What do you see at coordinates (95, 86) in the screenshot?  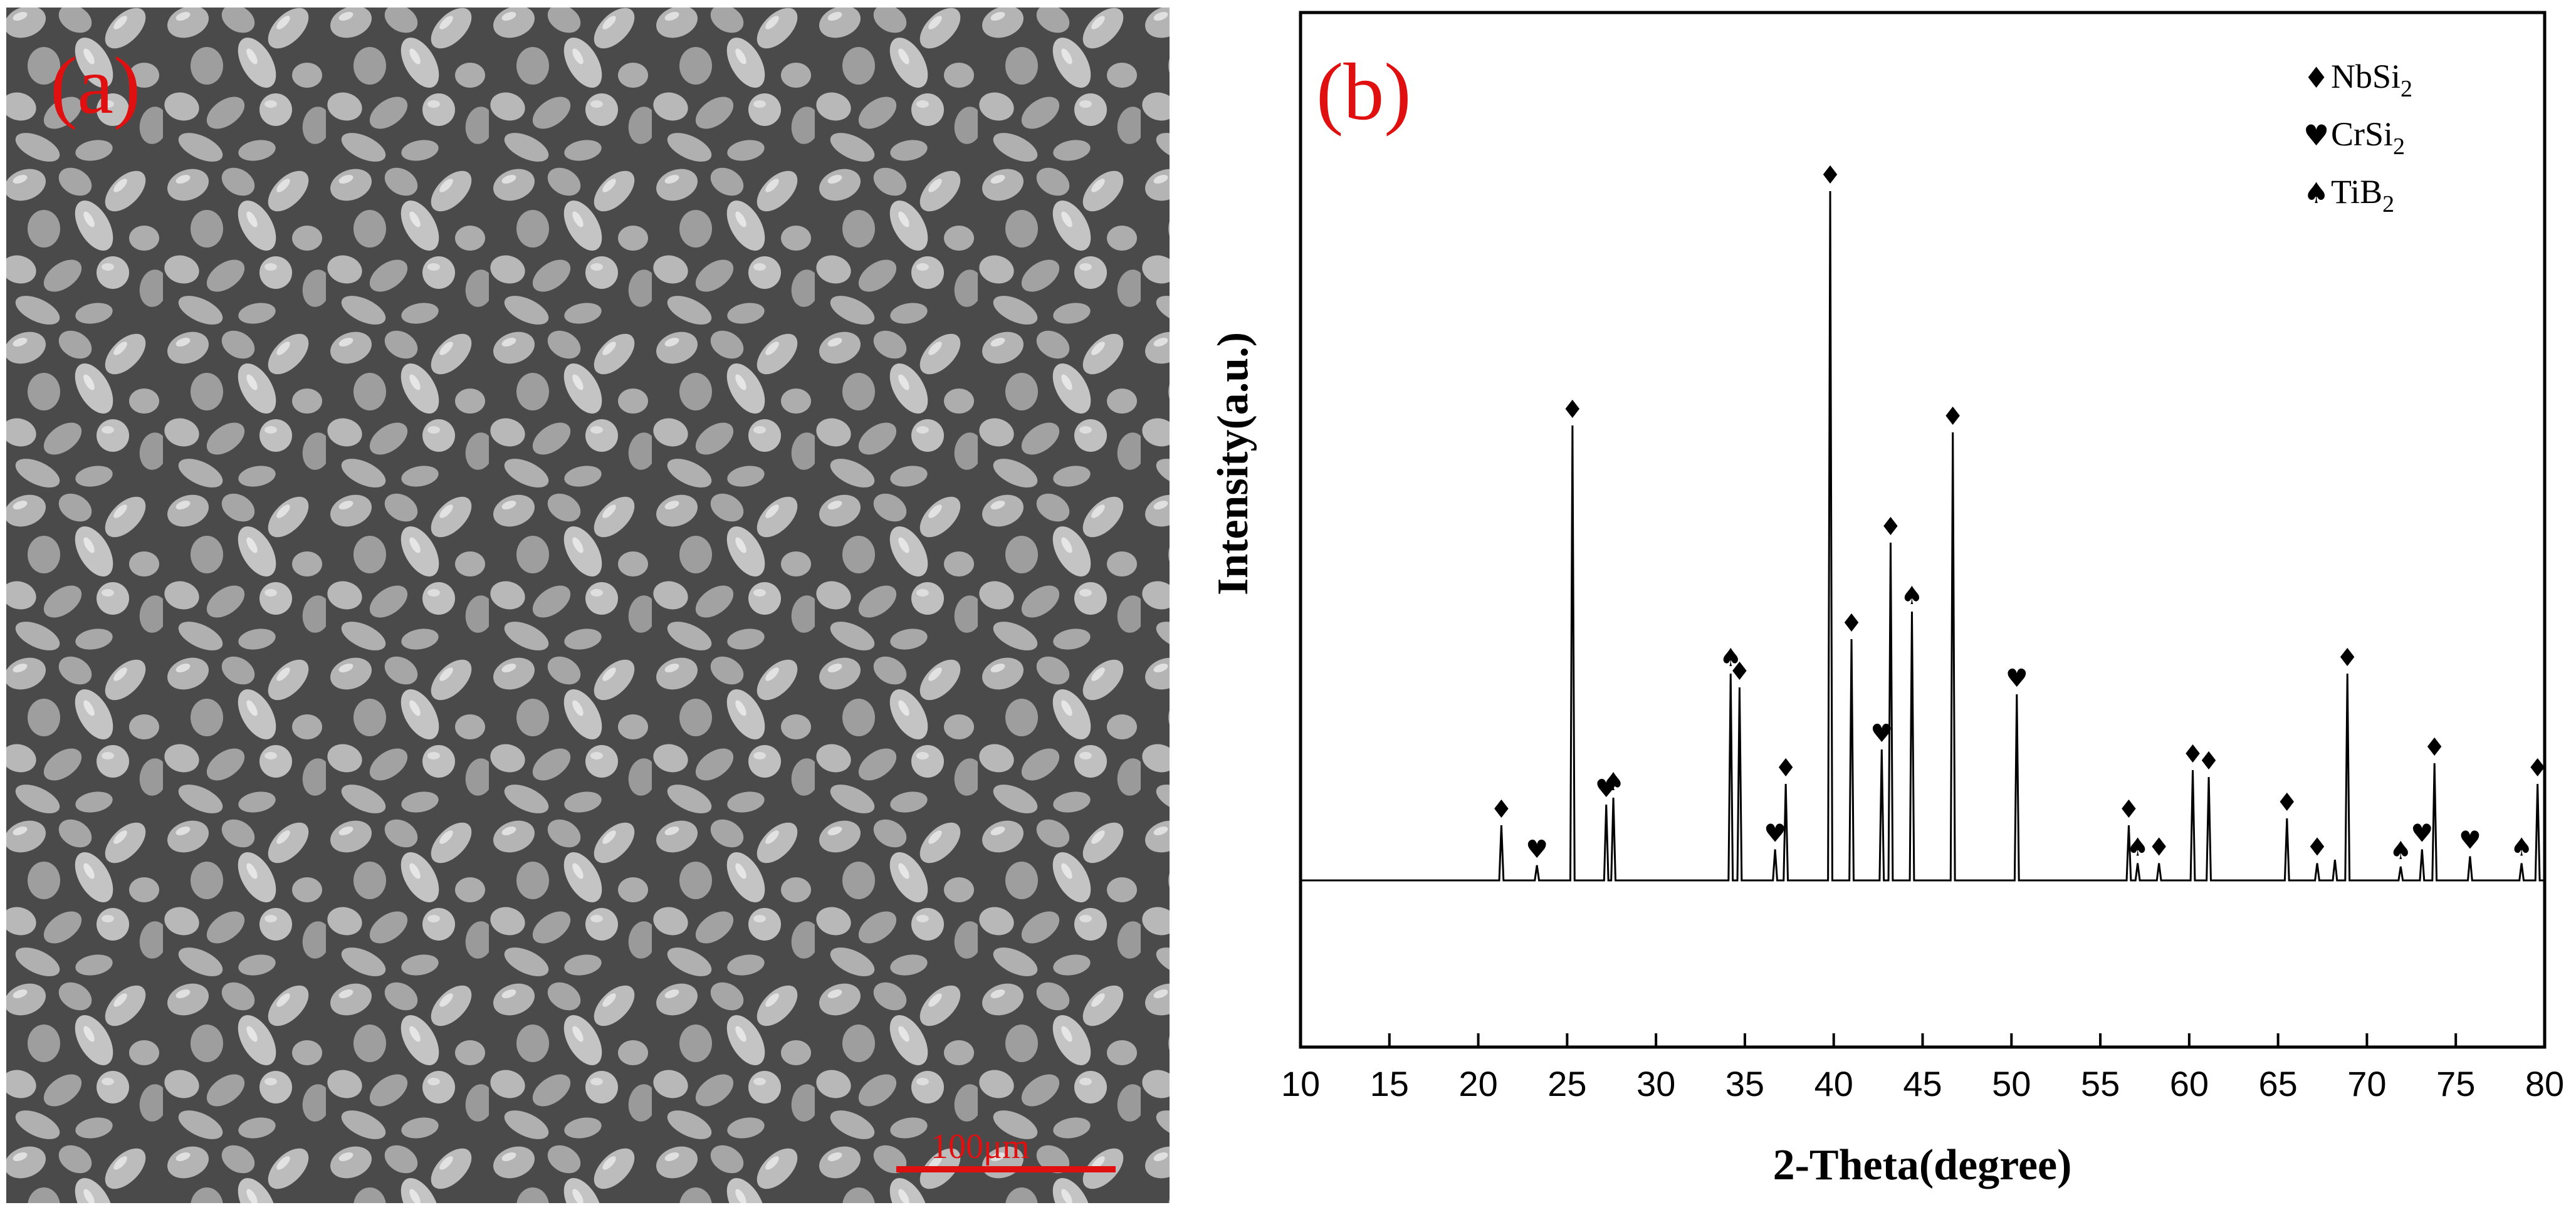 I see `panel-a-label: (a)` at bounding box center [95, 86].